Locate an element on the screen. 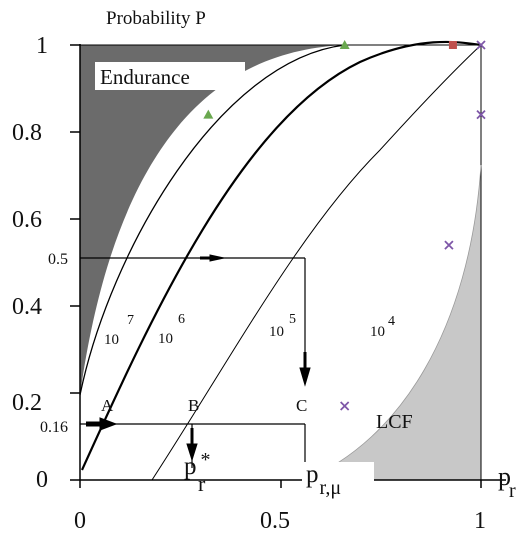 The image size is (525, 533). y-tick-label: 1 is located at coordinates (42, 46).